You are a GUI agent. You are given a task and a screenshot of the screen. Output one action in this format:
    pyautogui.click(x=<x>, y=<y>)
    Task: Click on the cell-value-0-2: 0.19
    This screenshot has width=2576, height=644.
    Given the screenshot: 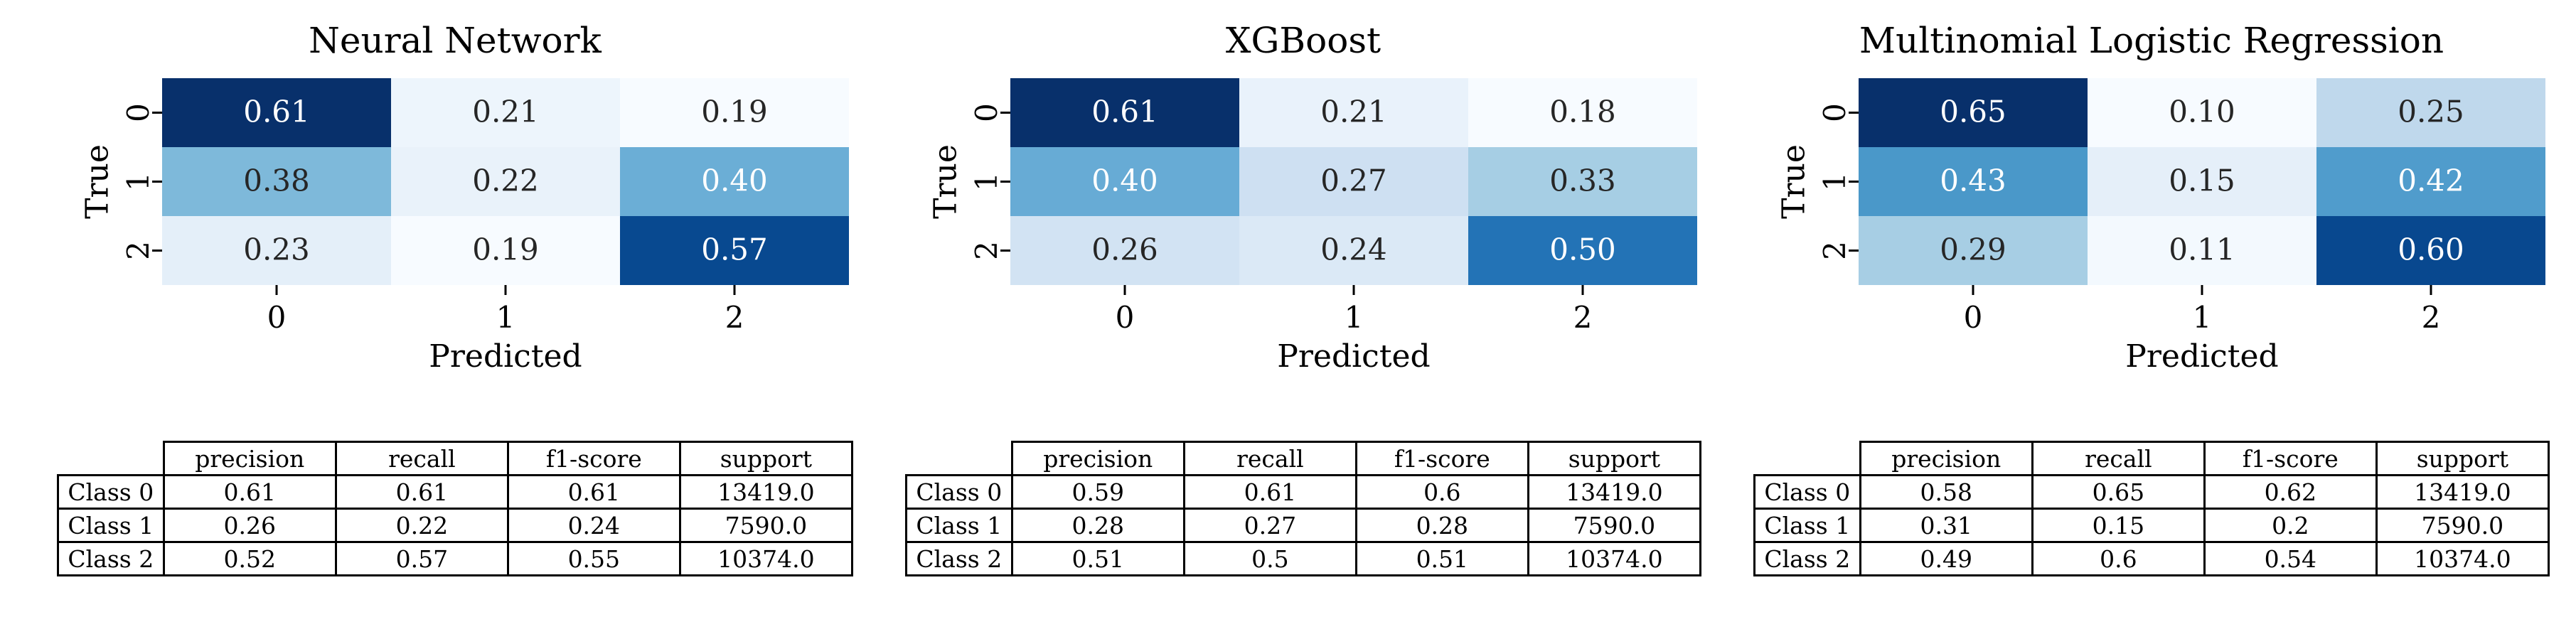 What is the action you would take?
    pyautogui.click(x=734, y=112)
    